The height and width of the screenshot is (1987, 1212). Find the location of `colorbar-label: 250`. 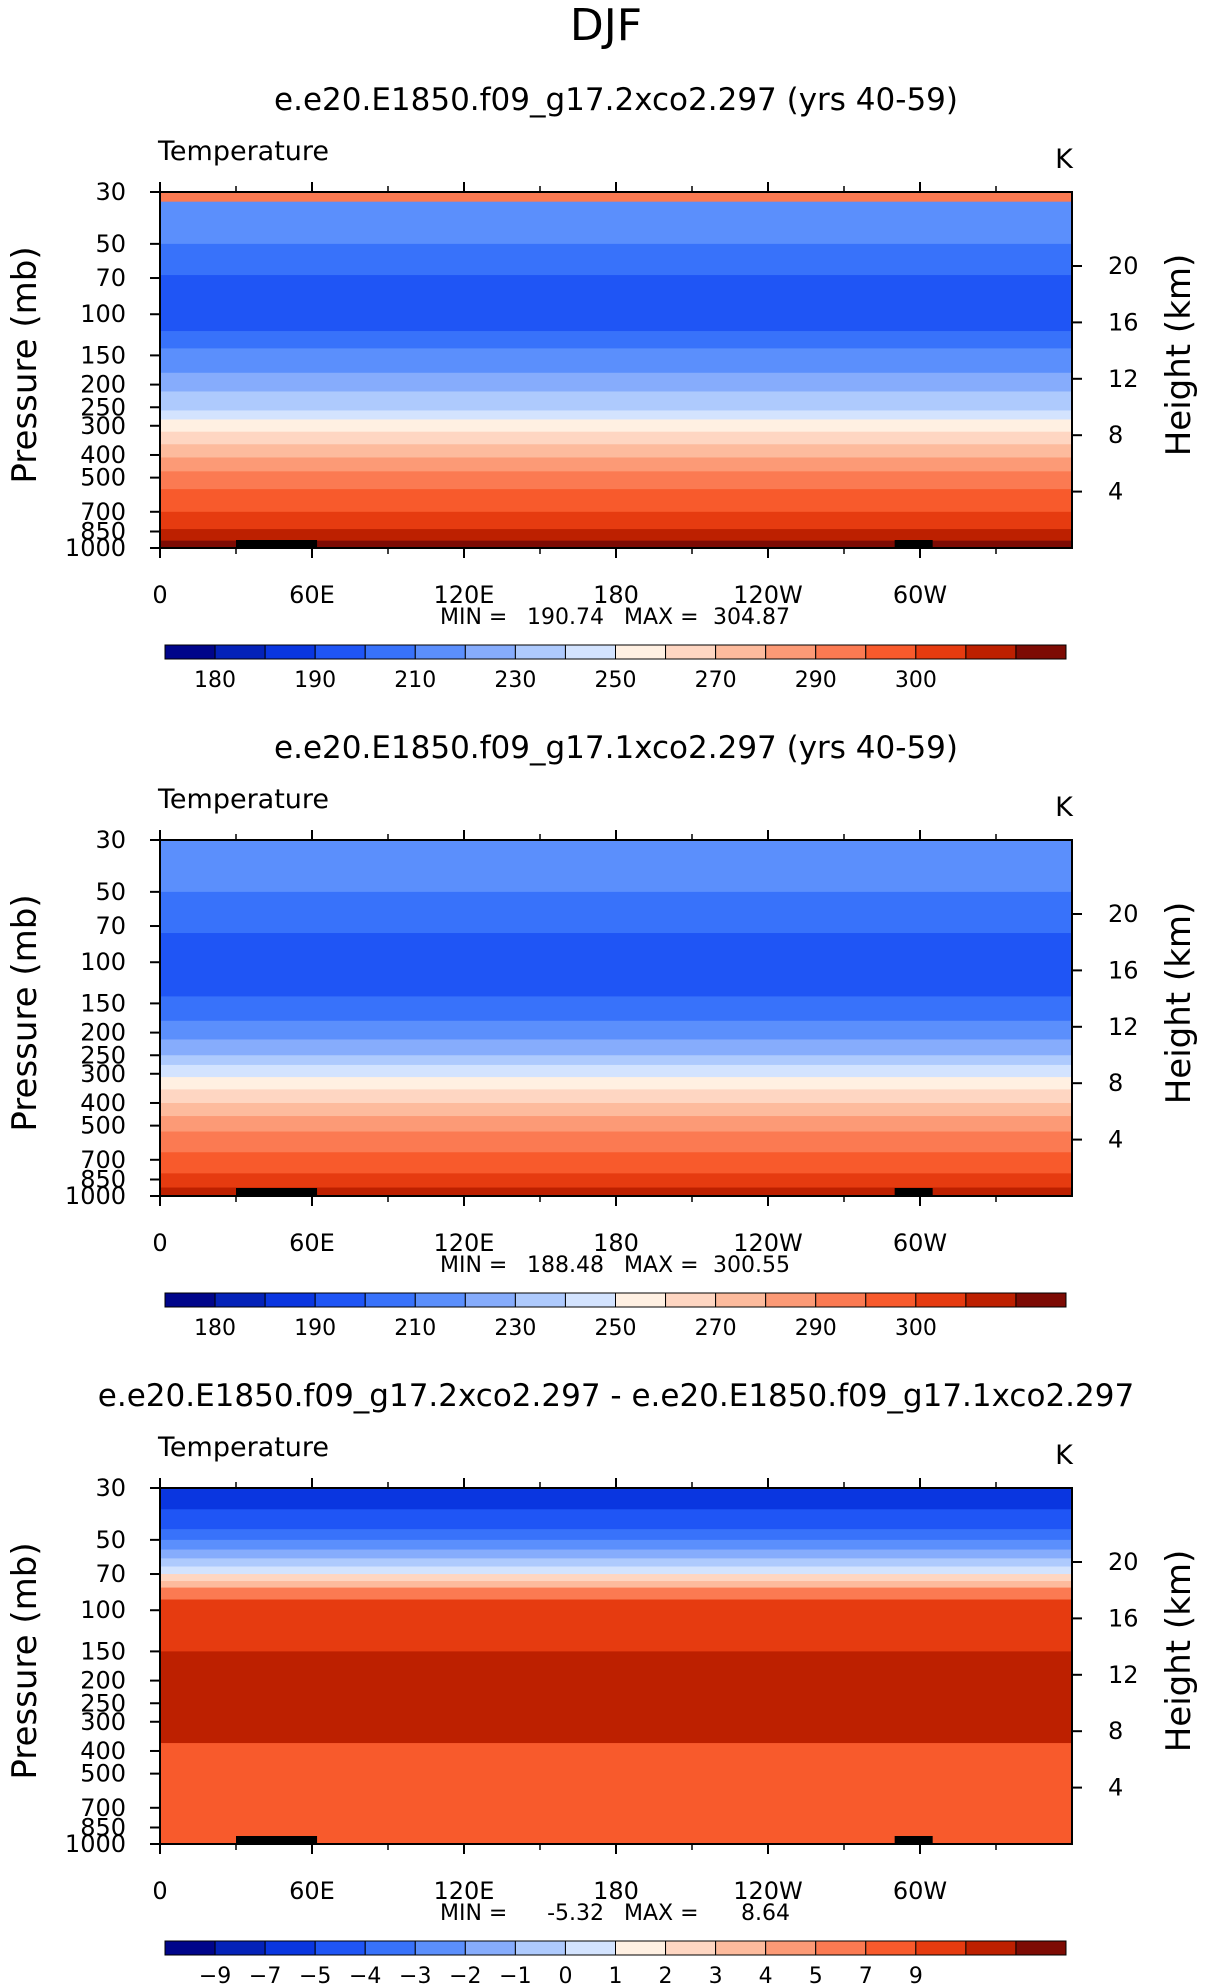

colorbar-label: 250 is located at coordinates (616, 680).